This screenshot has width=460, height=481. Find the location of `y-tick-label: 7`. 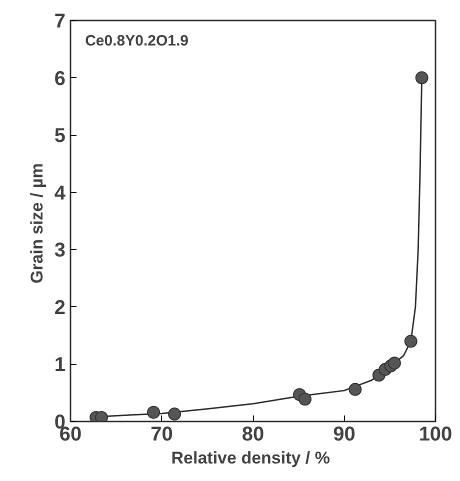

y-tick-label: 7 is located at coordinates (60, 21).